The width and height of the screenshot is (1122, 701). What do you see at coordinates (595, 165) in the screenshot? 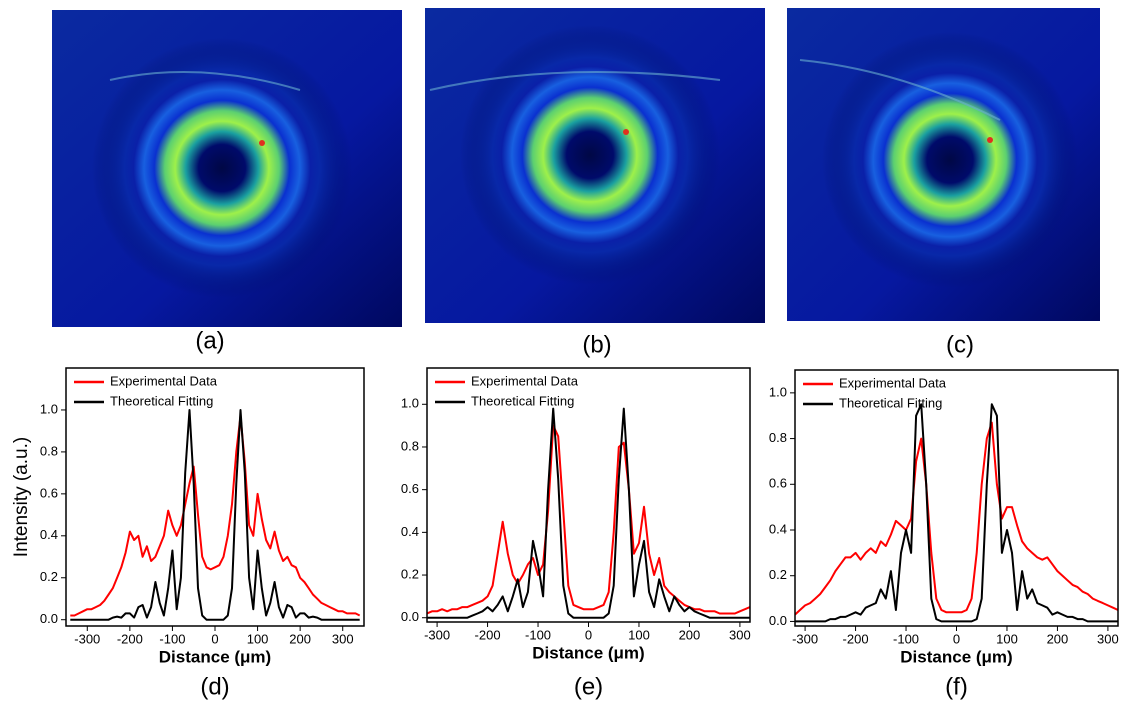
I see `image-b` at bounding box center [595, 165].